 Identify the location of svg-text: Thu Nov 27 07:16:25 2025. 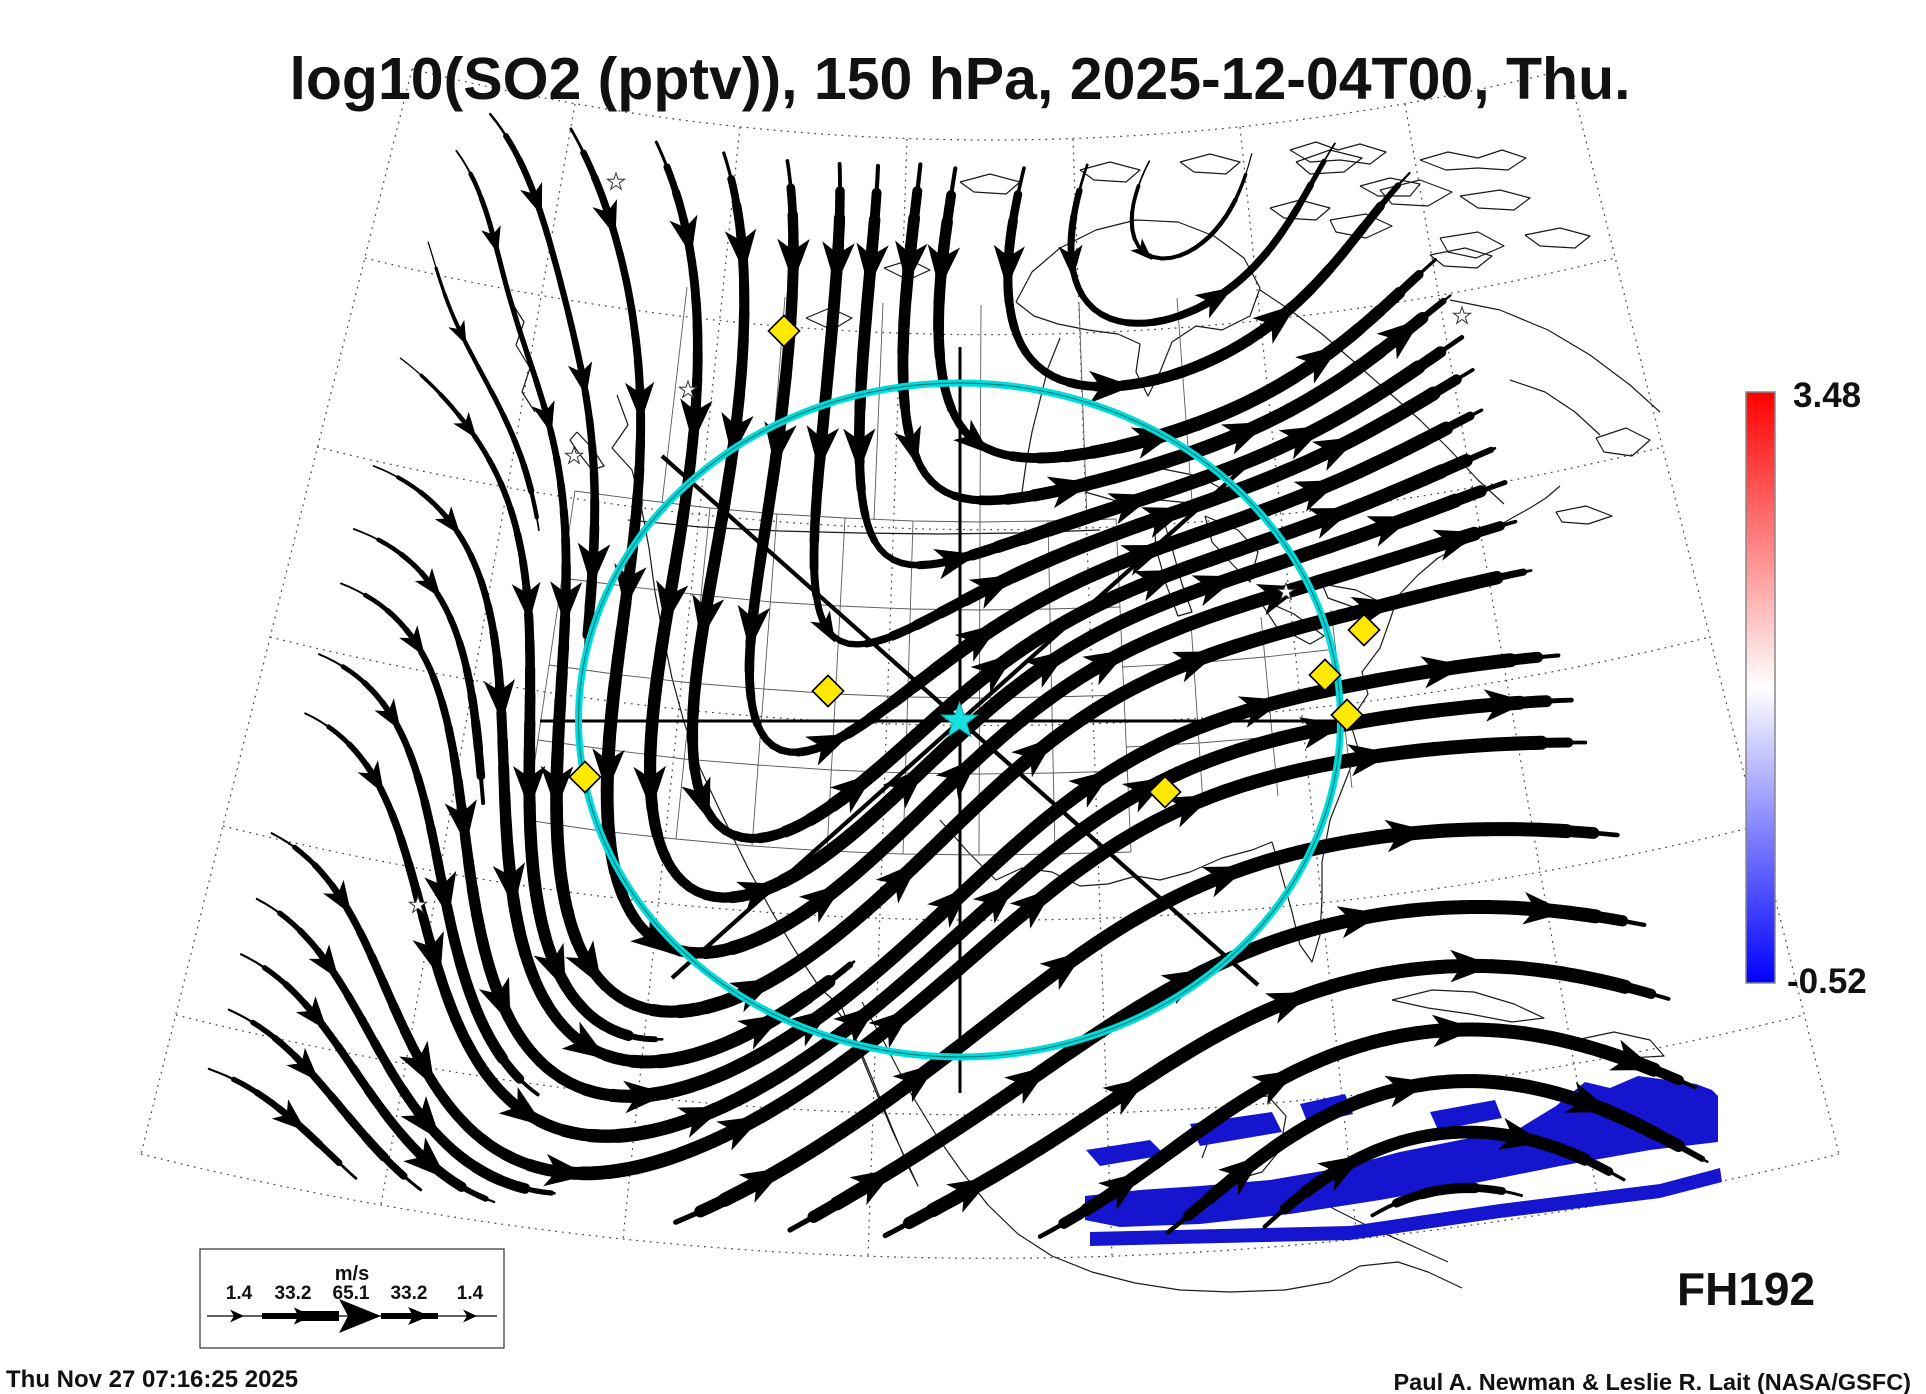
(152, 1379).